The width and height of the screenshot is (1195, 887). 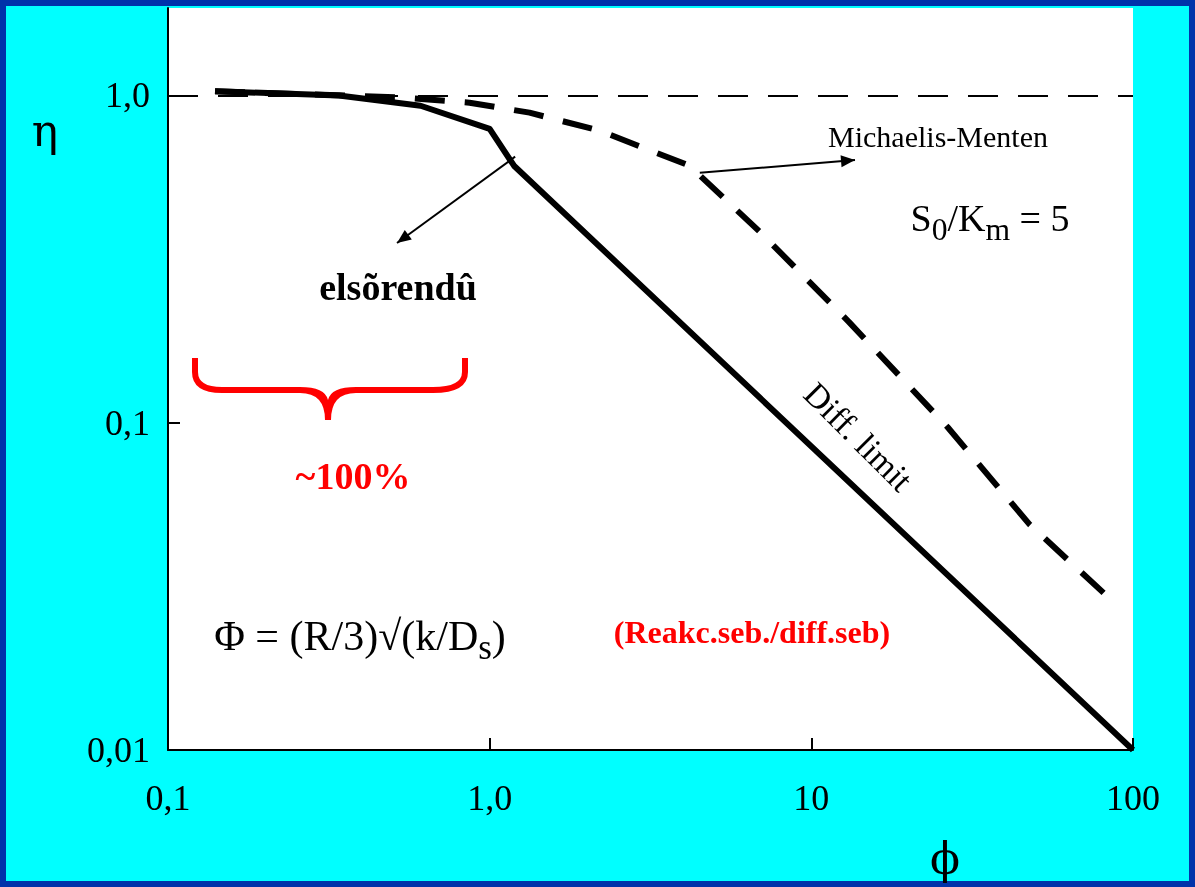 I want to click on annotation: Michaelis-Menten, so click(x=938, y=137).